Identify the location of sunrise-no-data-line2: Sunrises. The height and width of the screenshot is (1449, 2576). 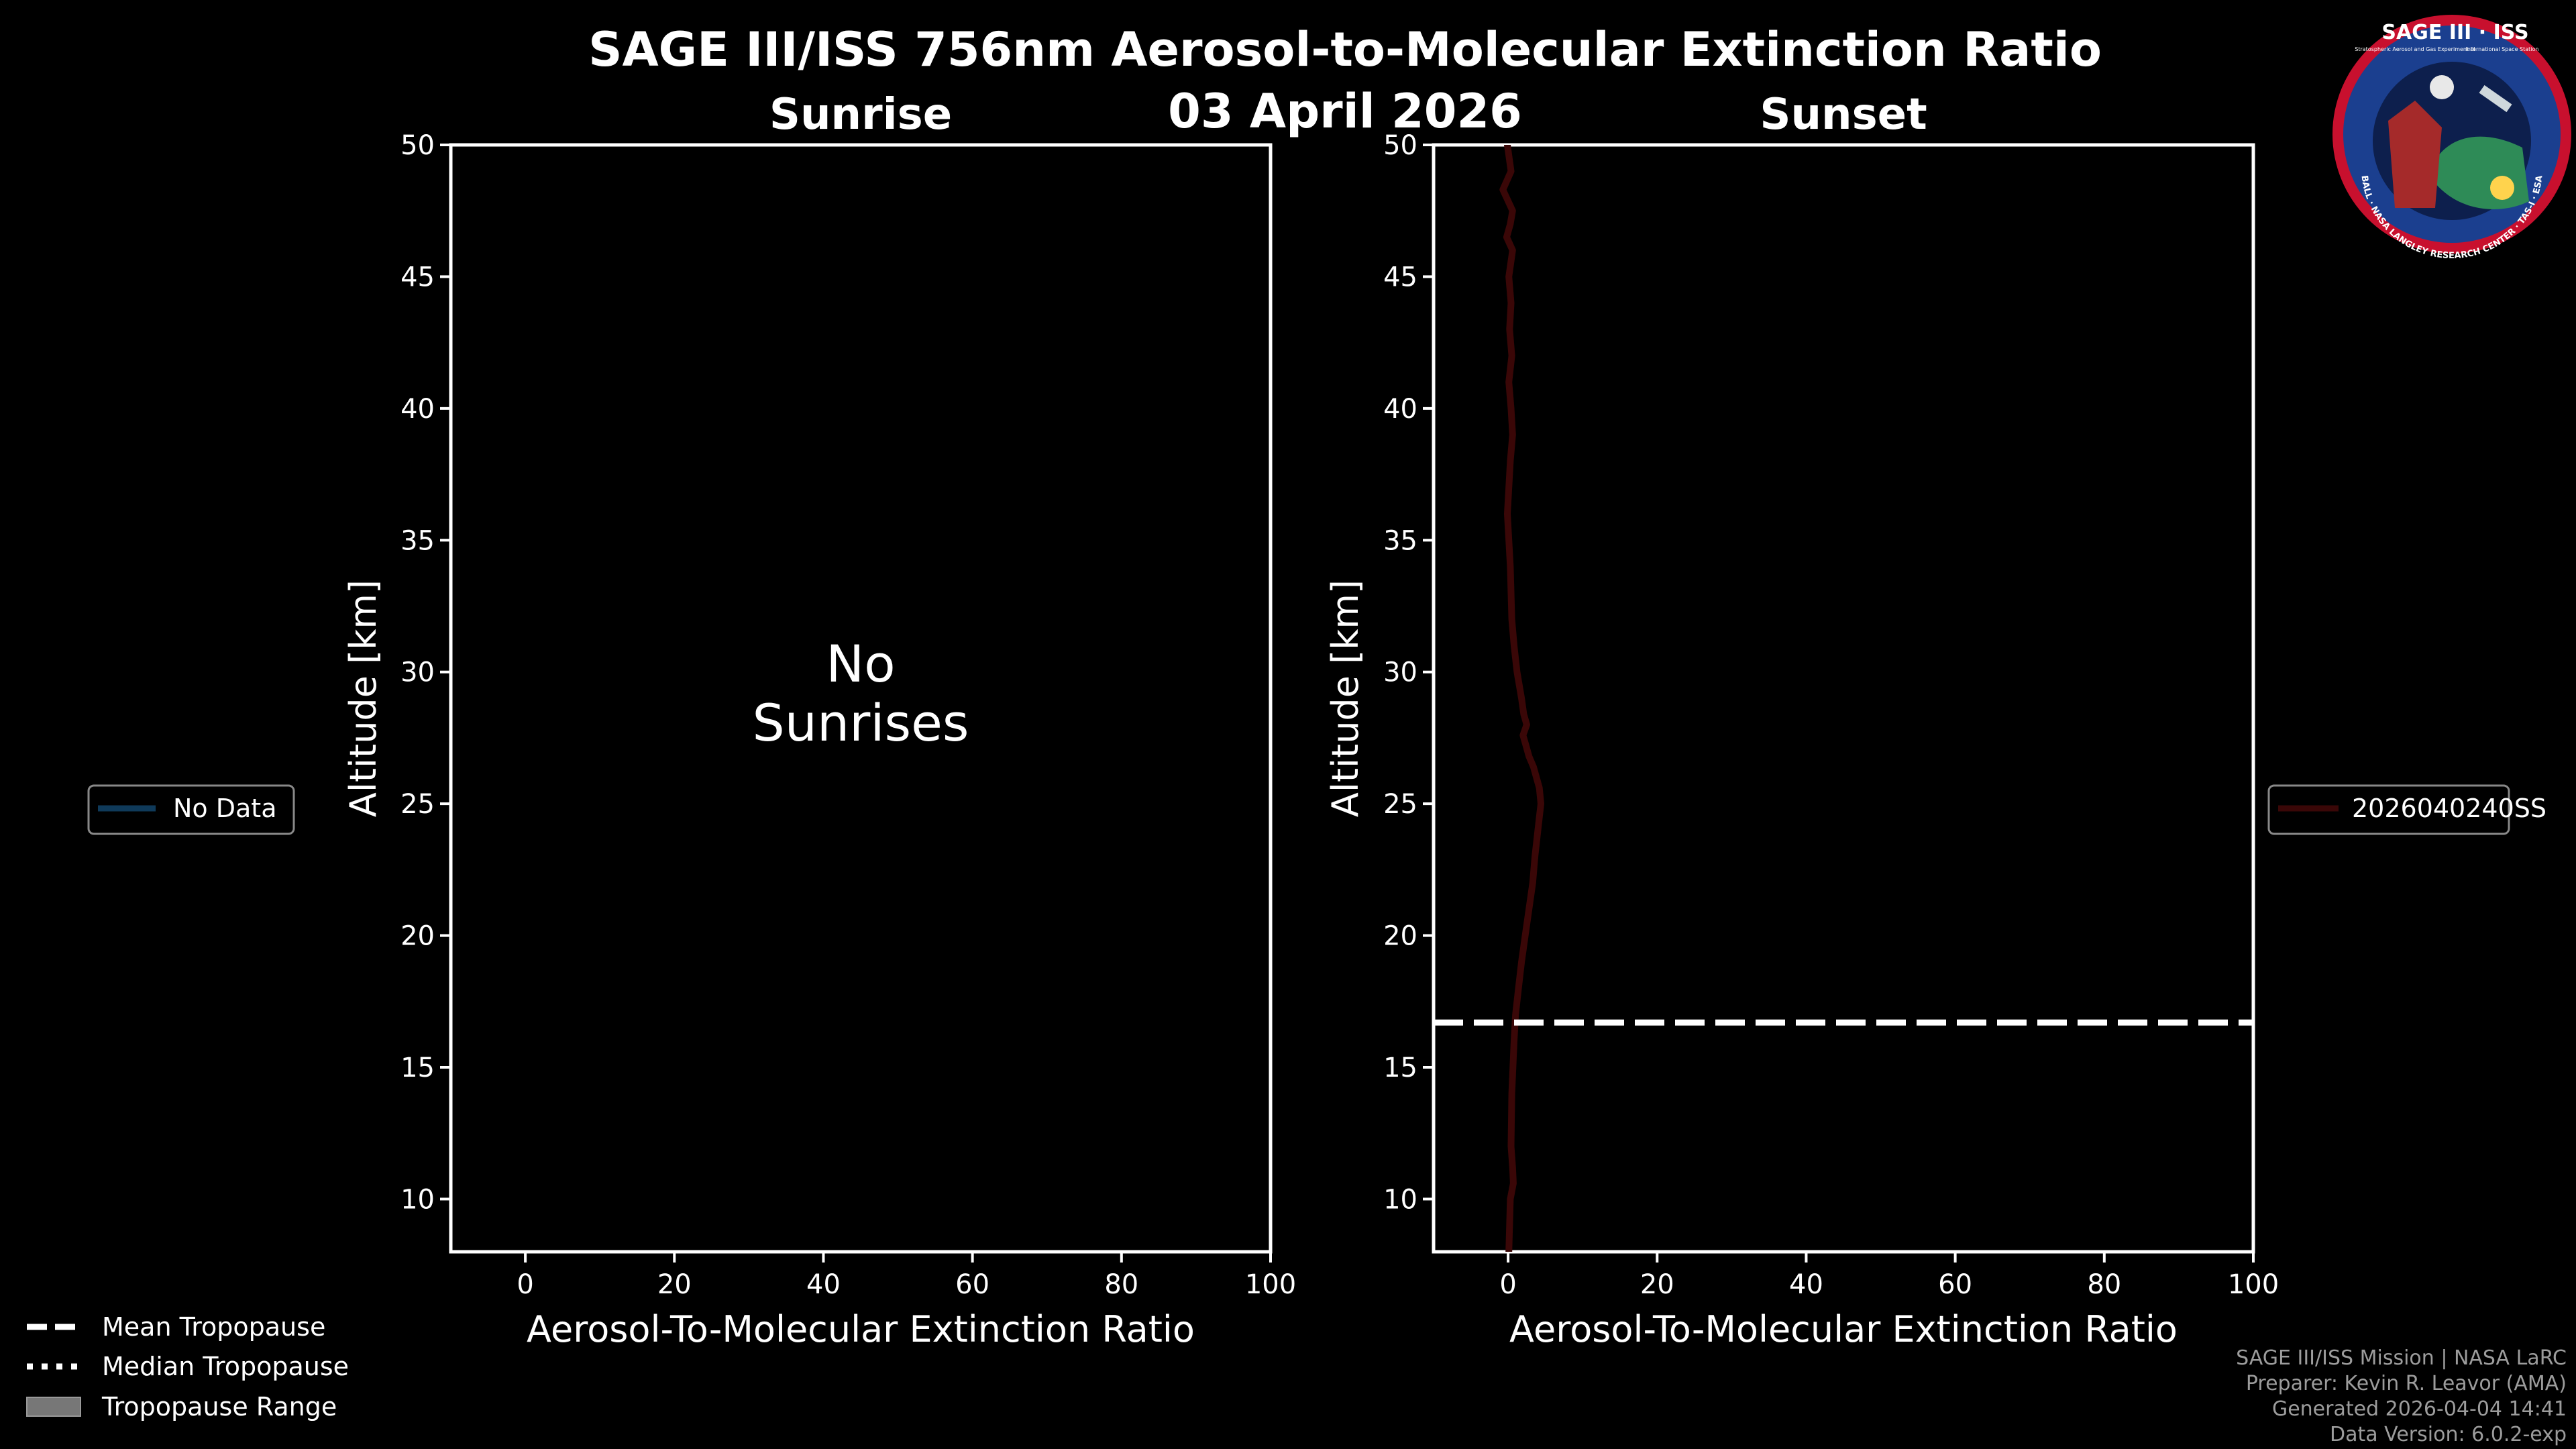
(861, 723).